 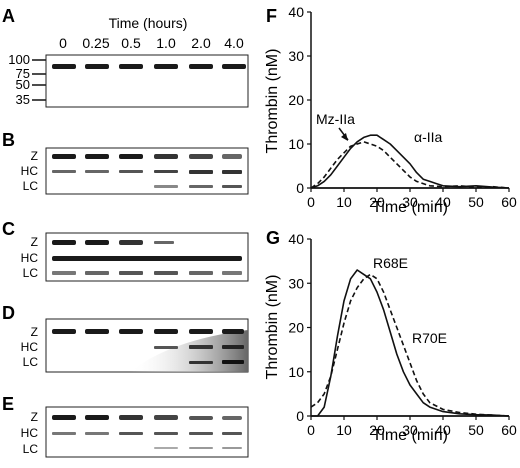 What do you see at coordinates (377, 202) in the screenshot?
I see `chart-f-x-tick-label: 20` at bounding box center [377, 202].